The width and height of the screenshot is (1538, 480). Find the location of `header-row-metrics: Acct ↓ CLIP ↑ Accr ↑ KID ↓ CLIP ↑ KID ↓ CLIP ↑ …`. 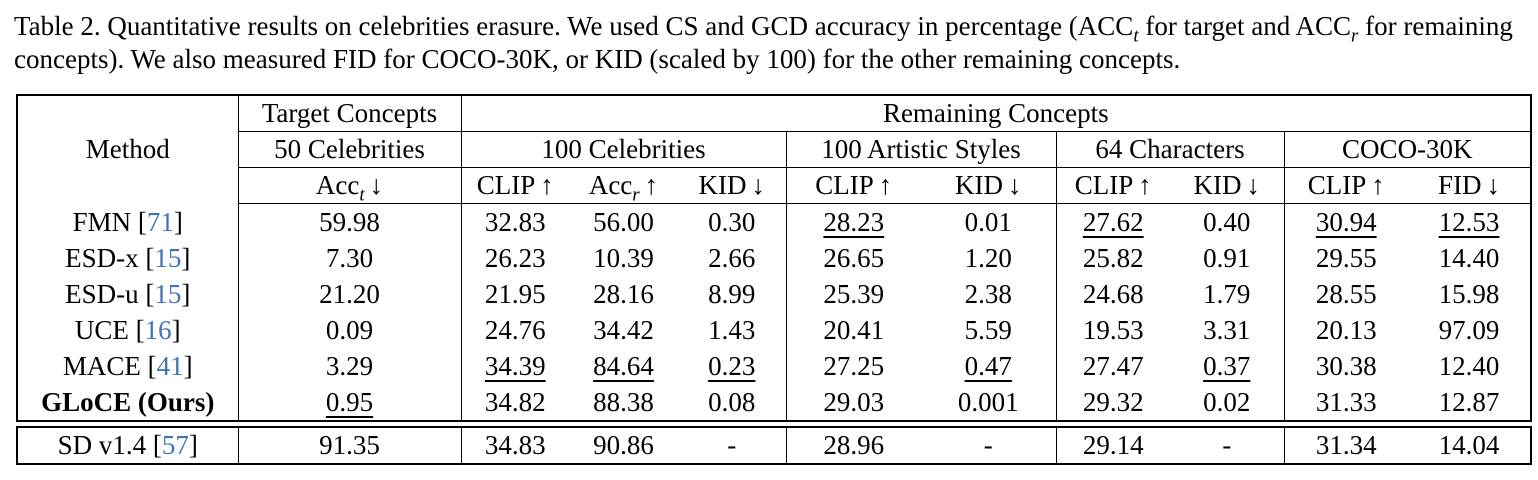

header-row-metrics: Acct ↓ CLIP ↑ Accr ↑ KID ↓ CLIP ↑ KID ↓ CLIP ↑ … is located at coordinates (774, 185).